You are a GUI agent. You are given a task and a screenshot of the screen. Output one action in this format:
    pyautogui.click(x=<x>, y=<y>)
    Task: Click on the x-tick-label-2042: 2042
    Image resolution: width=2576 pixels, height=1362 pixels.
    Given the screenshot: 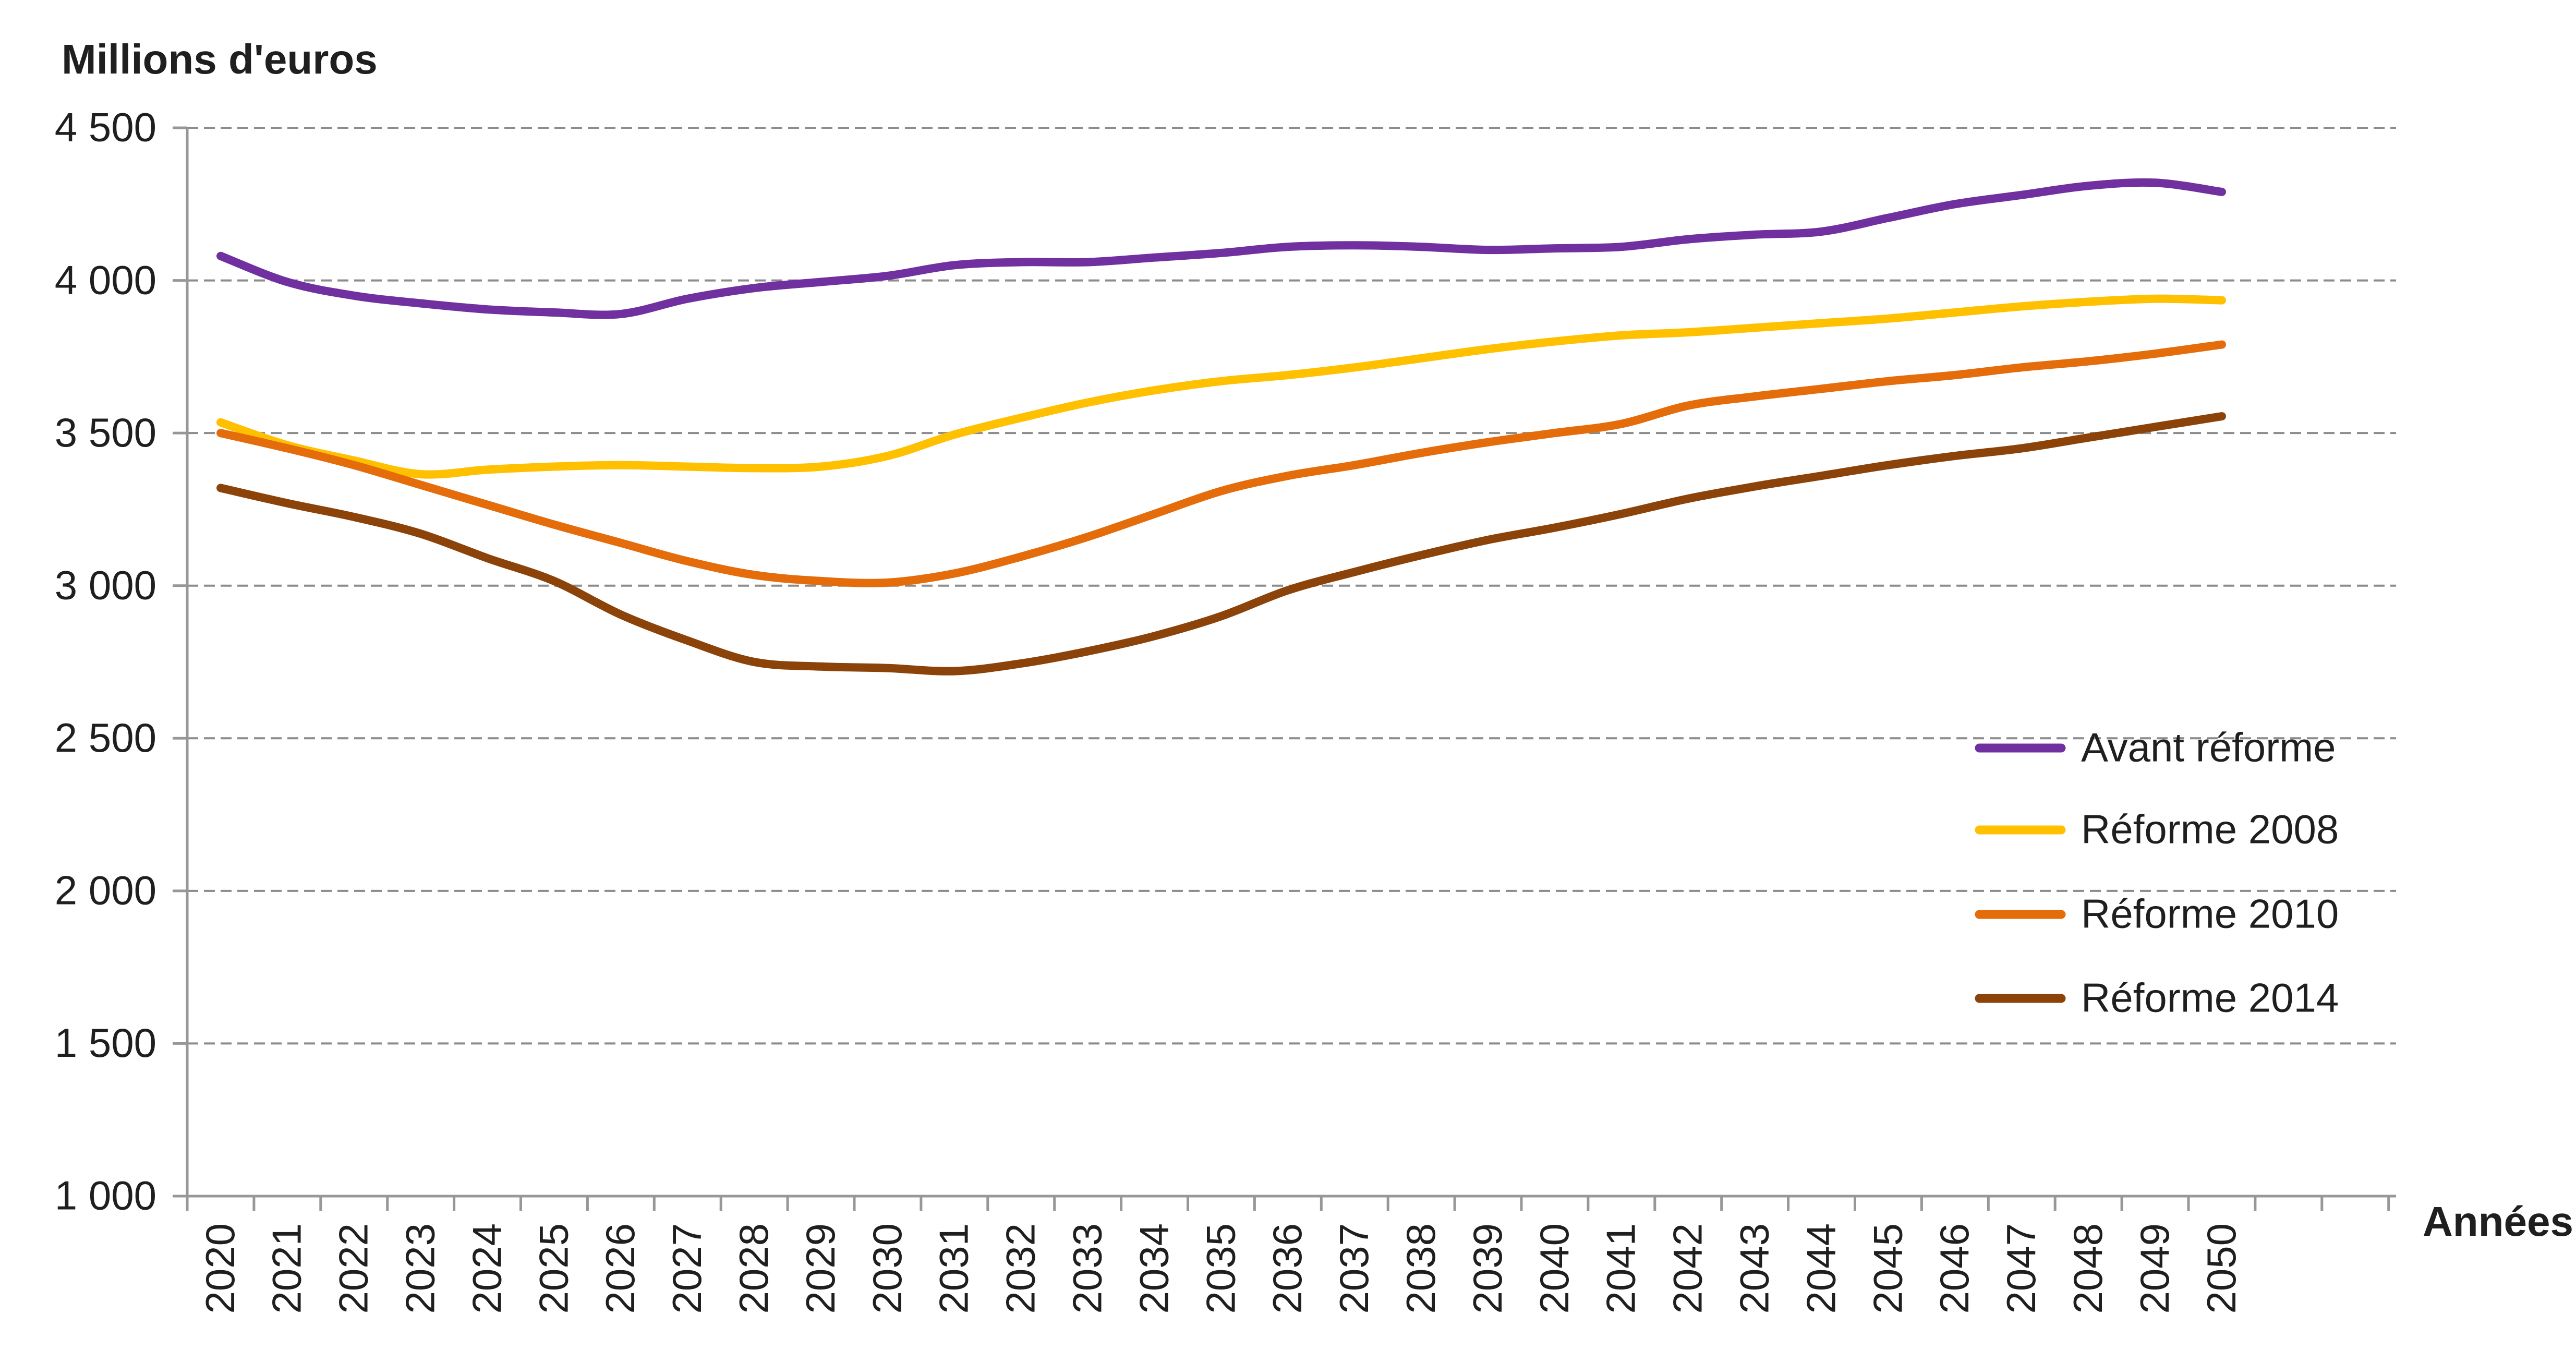 What is the action you would take?
    pyautogui.click(x=1688, y=1268)
    